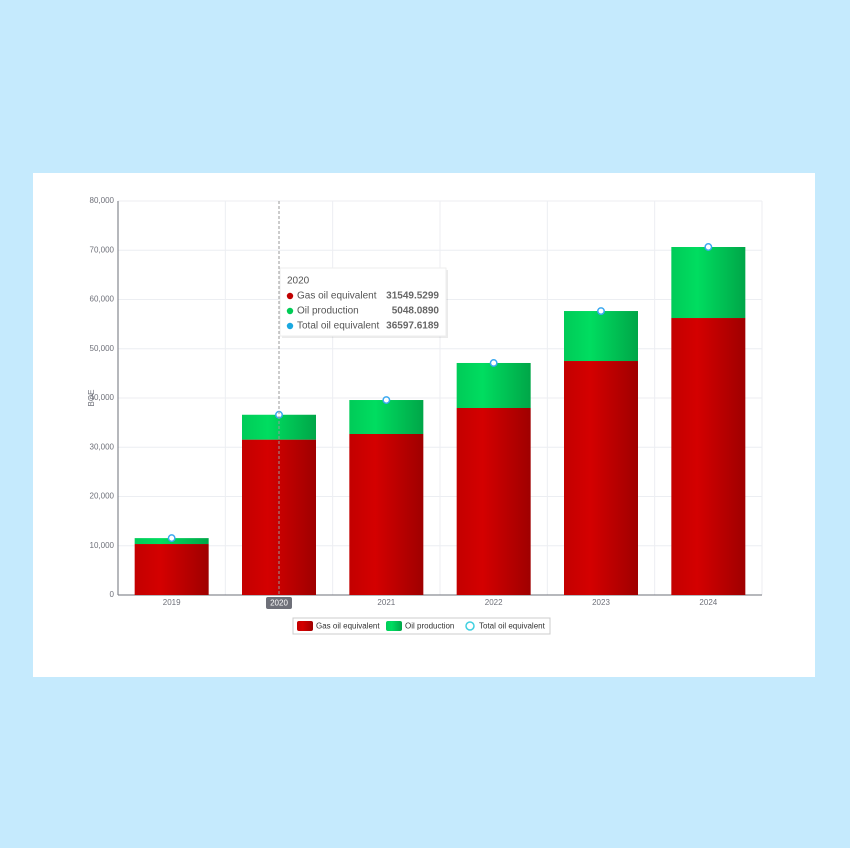 Image resolution: width=850 pixels, height=848 pixels. Describe the element at coordinates (494, 602) in the screenshot. I see `x-tick-label: 2022` at that location.